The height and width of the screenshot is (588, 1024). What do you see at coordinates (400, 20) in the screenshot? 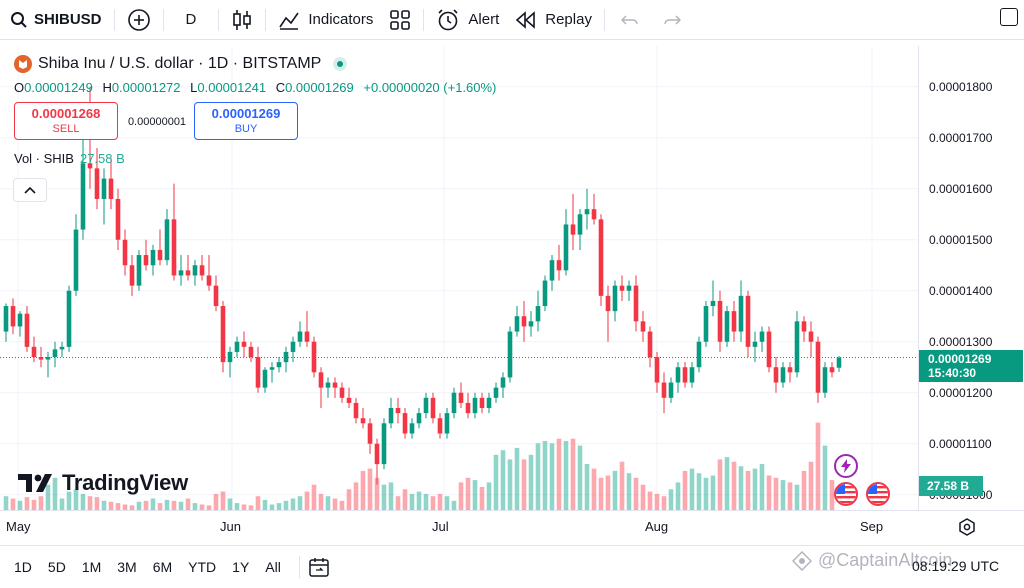
I see `layout-button` at bounding box center [400, 20].